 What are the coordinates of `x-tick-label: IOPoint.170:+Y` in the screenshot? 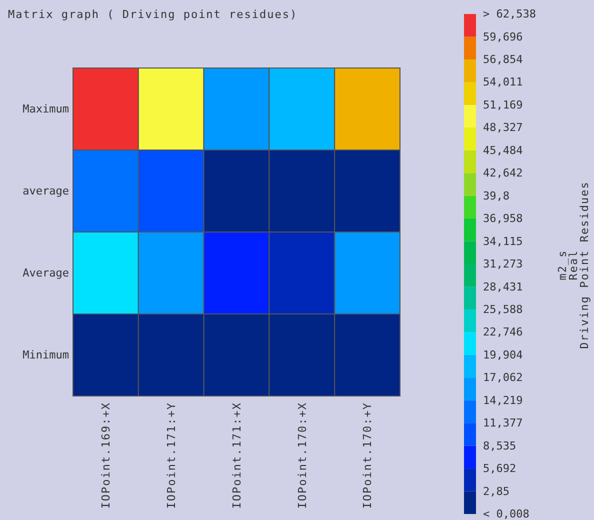 It's located at (367, 455).